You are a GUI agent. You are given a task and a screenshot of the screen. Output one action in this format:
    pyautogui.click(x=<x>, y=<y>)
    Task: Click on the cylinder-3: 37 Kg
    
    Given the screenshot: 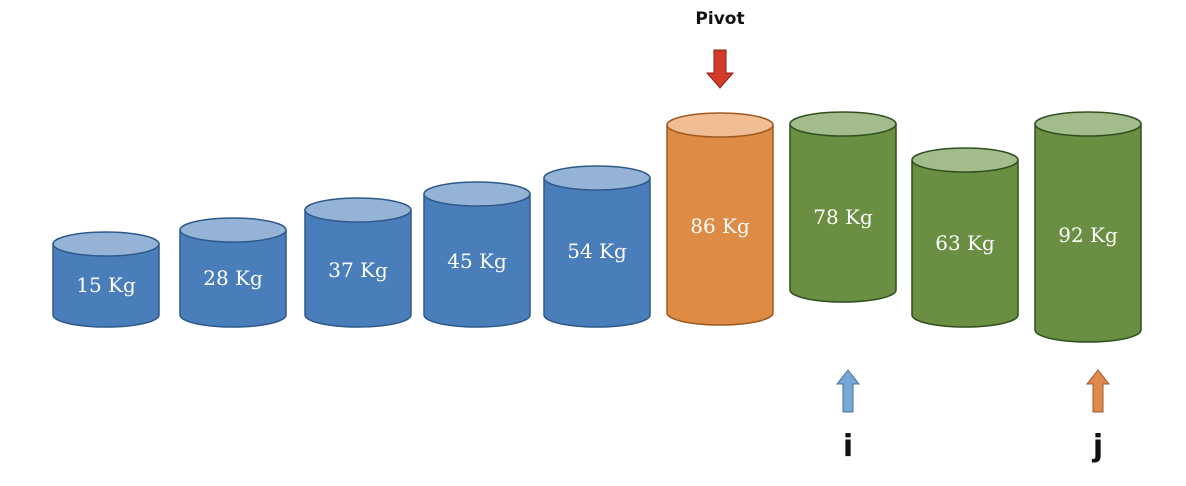 What is the action you would take?
    pyautogui.click(x=358, y=262)
    